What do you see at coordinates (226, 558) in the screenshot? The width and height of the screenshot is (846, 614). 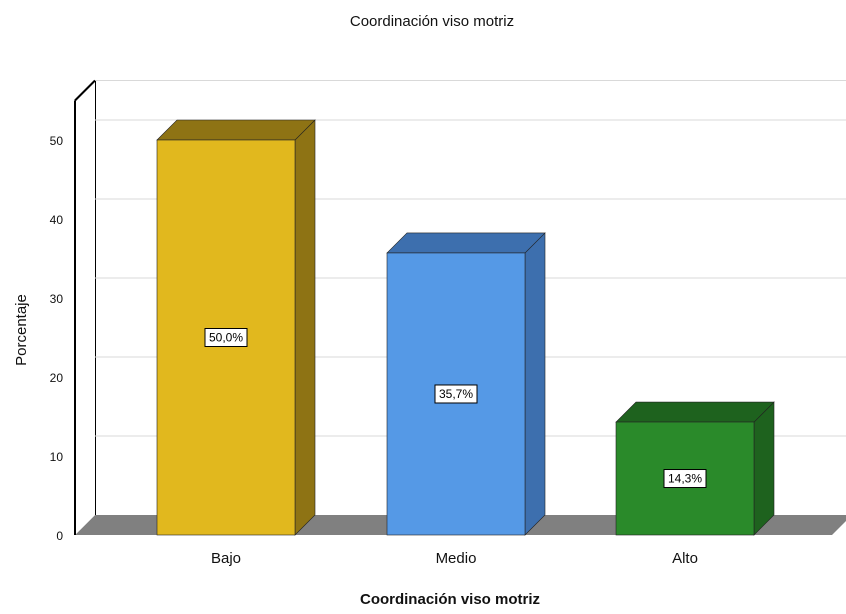 I see `x-tick-label: Bajo` at bounding box center [226, 558].